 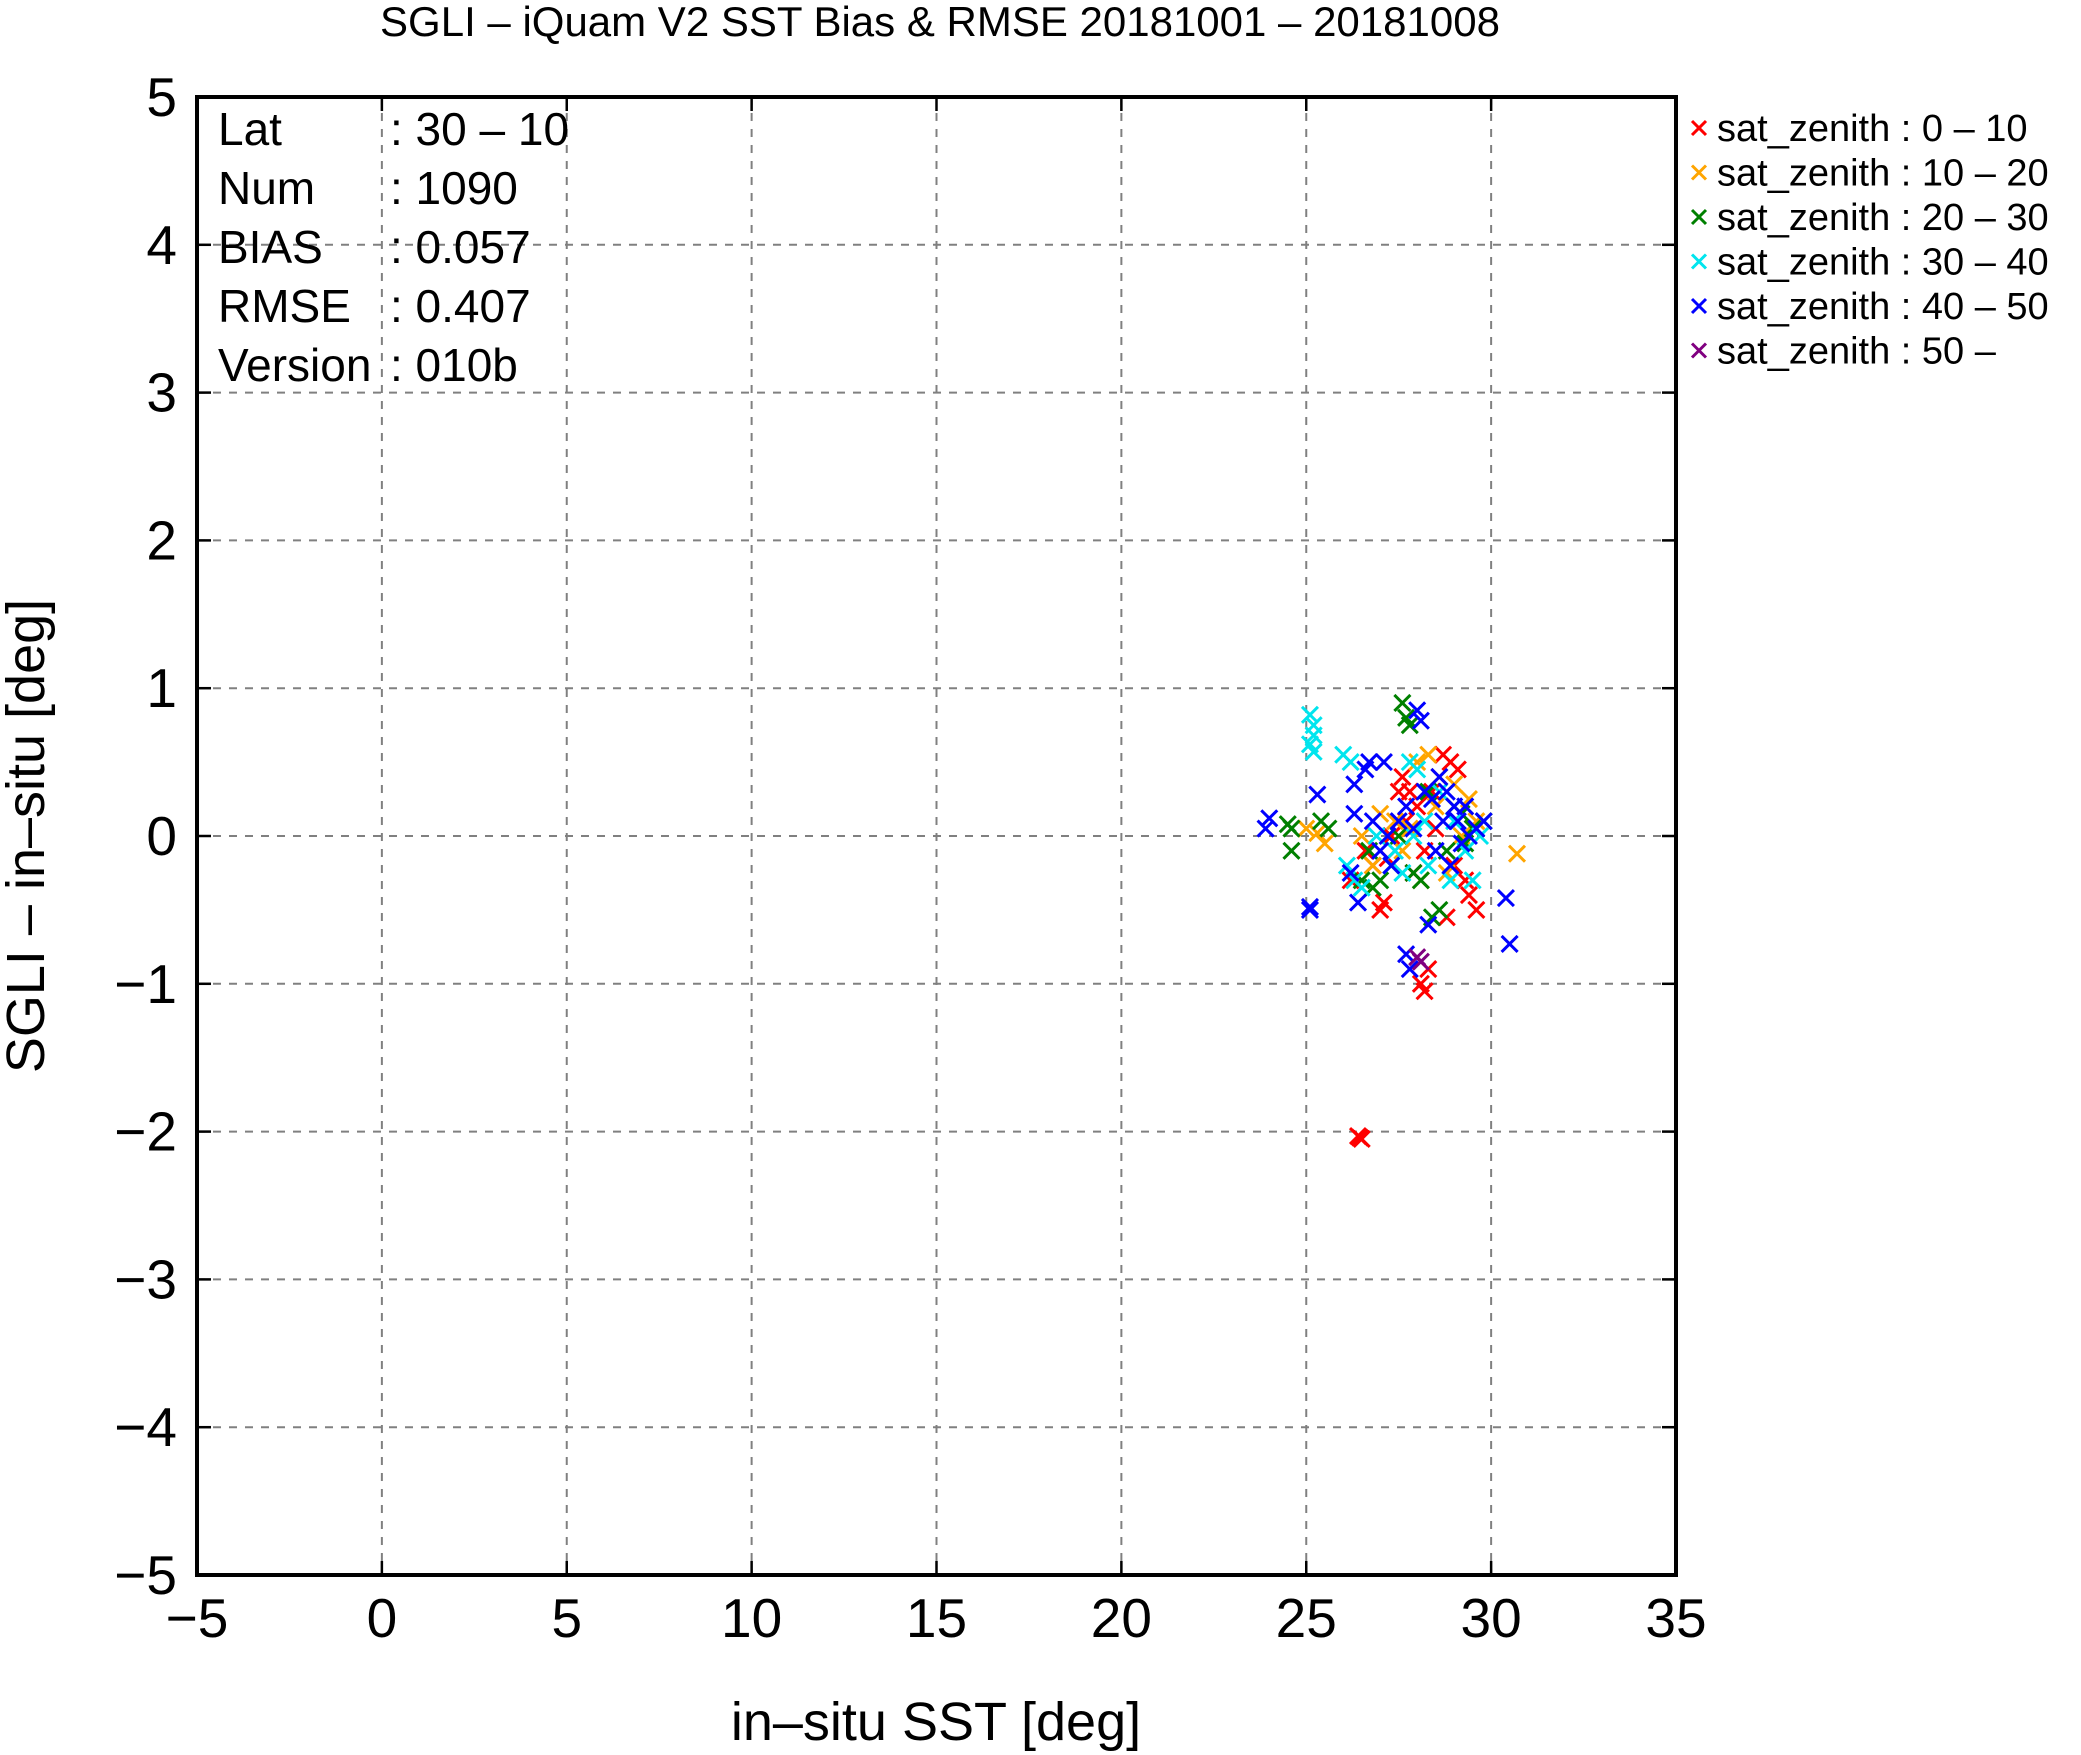 I want to click on stat-value: : 0.407, so click(x=460, y=306).